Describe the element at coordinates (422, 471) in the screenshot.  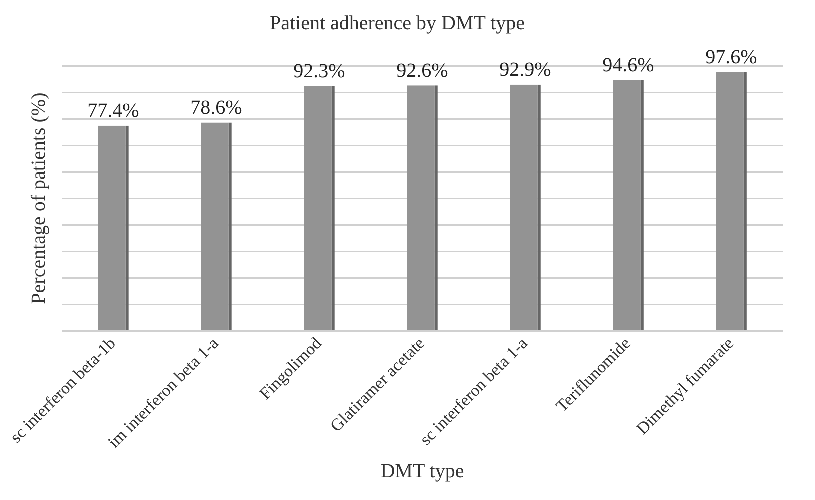
I see `x-axis-title: DMT type` at that location.